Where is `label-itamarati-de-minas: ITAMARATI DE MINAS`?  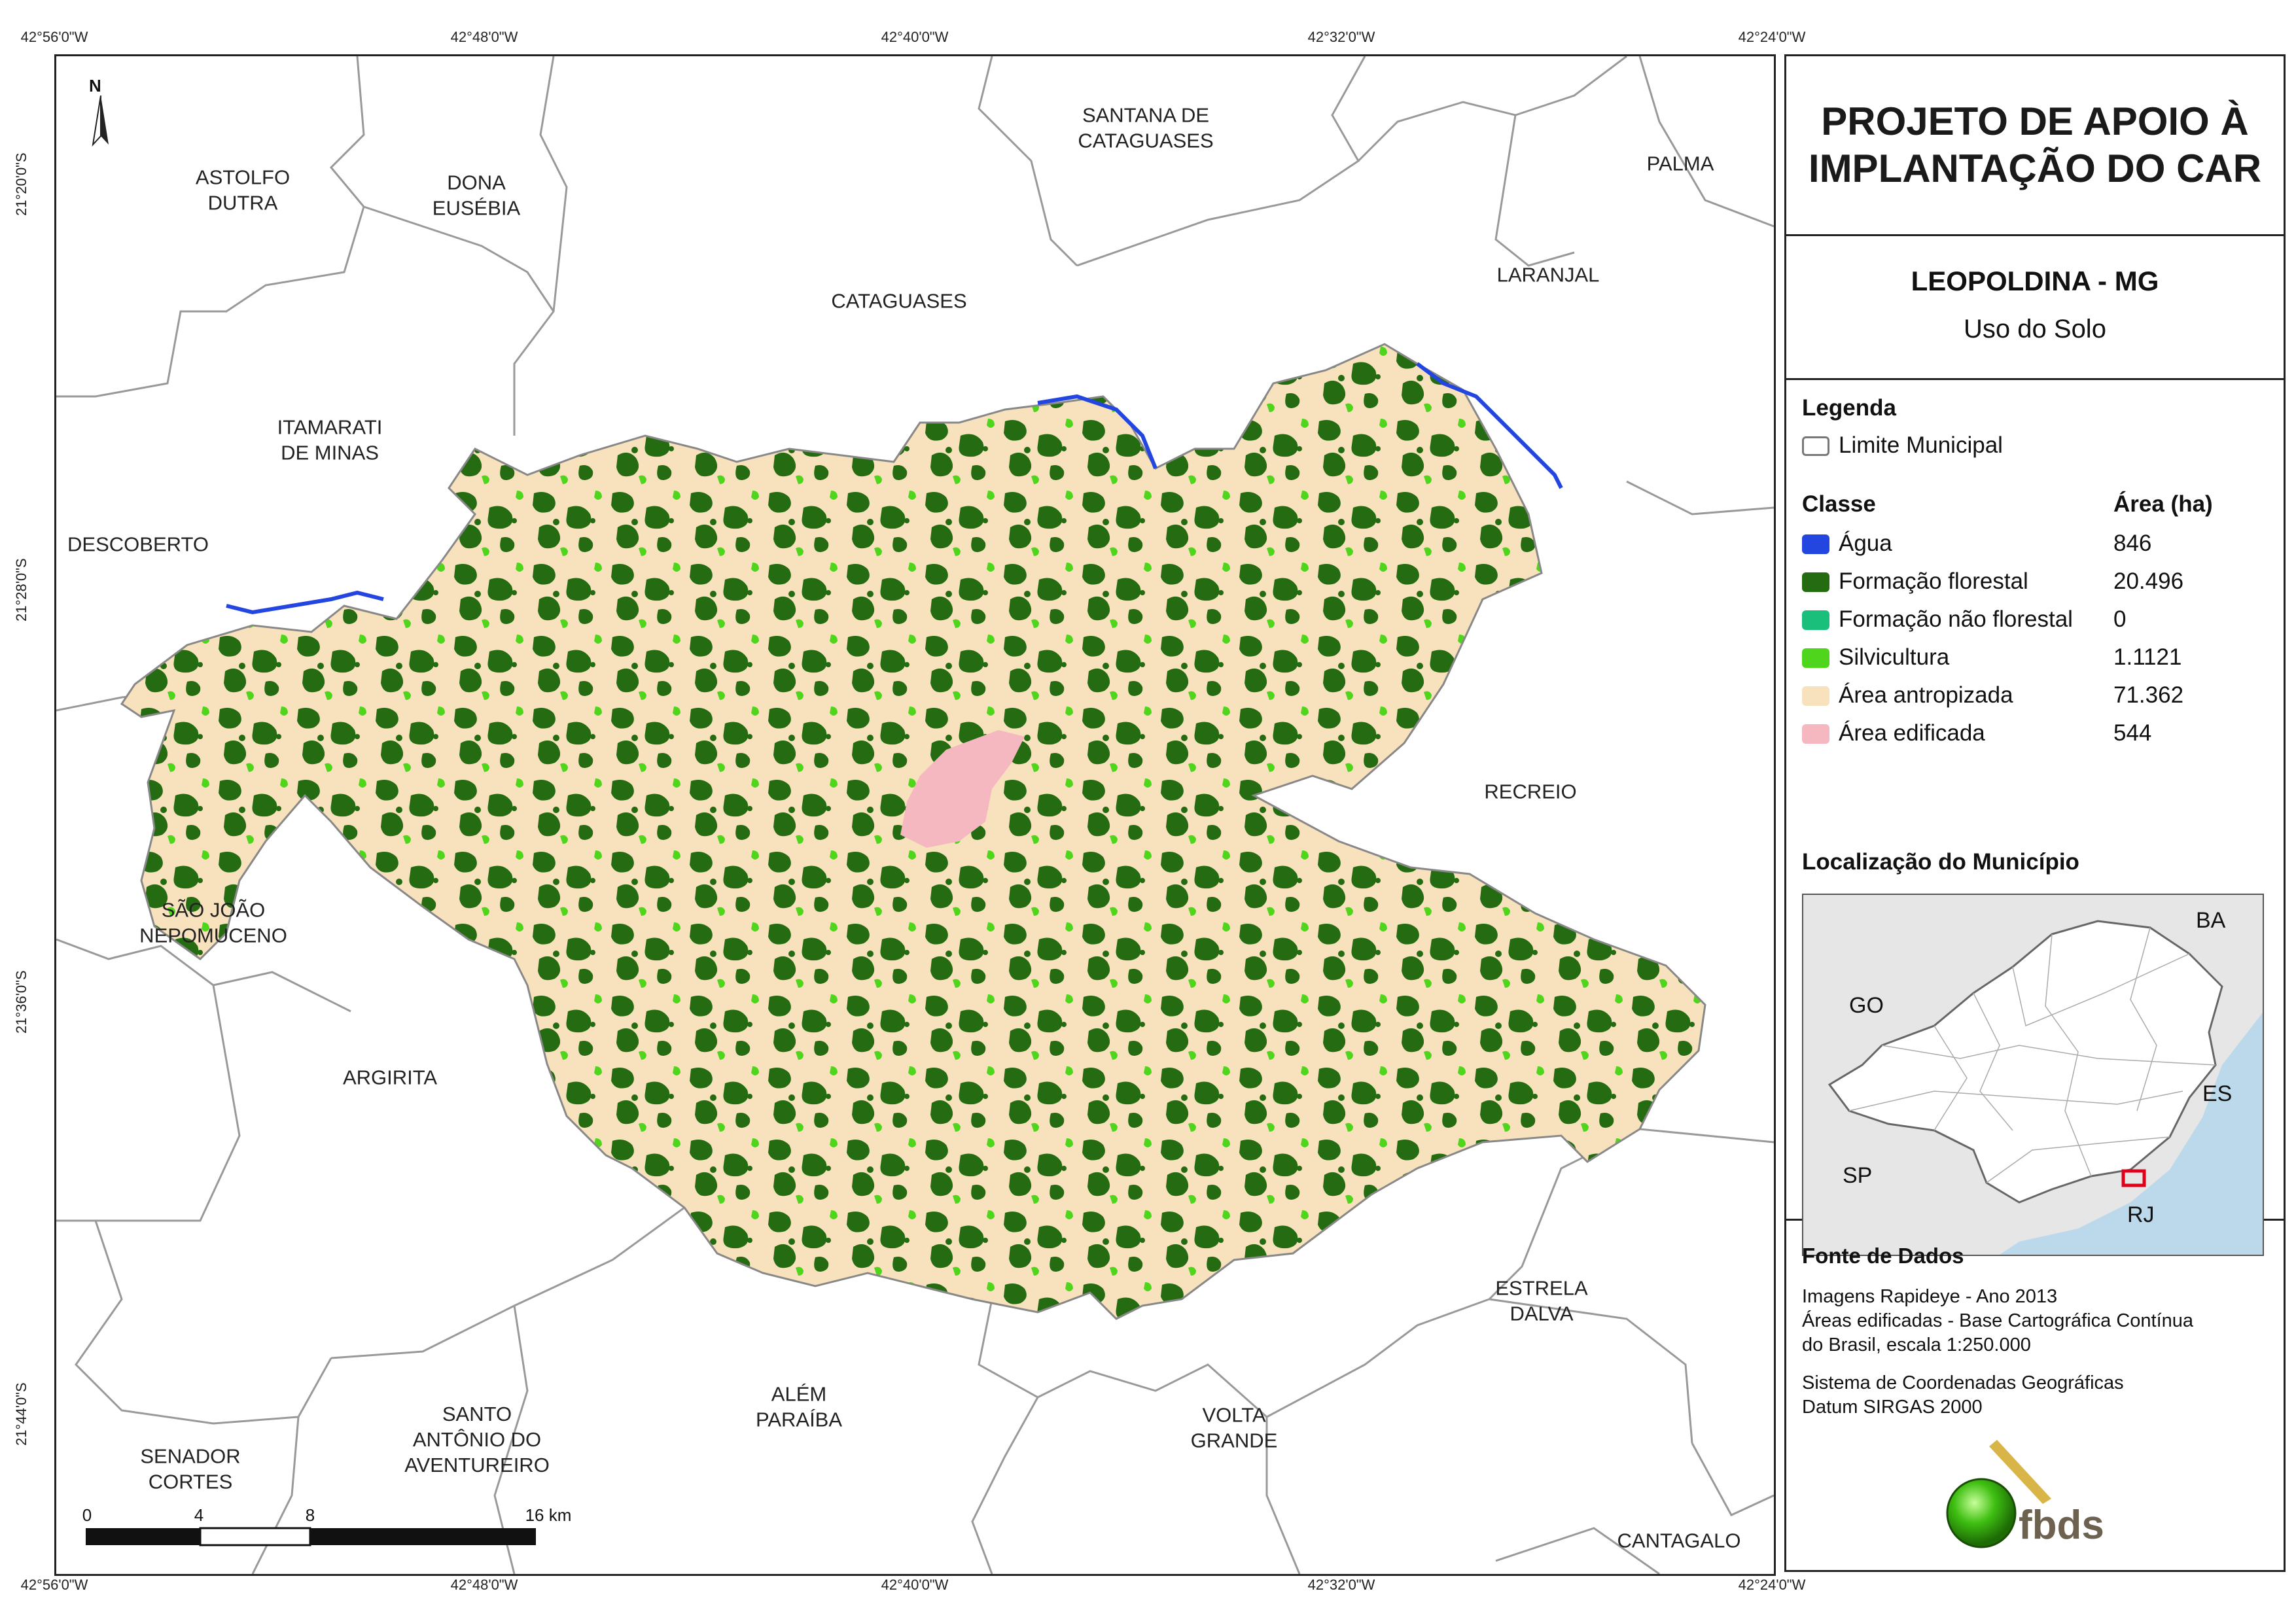 label-itamarati-de-minas: ITAMARATI DE MINAS is located at coordinates (330, 440).